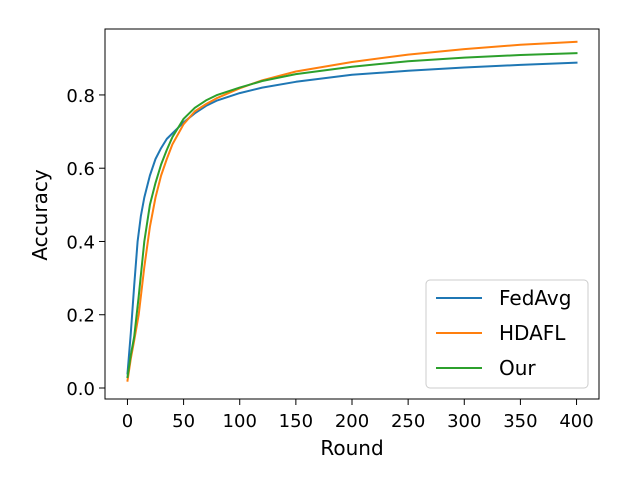 This screenshot has width=630, height=490. I want to click on x-tick-label: 0, so click(127, 421).